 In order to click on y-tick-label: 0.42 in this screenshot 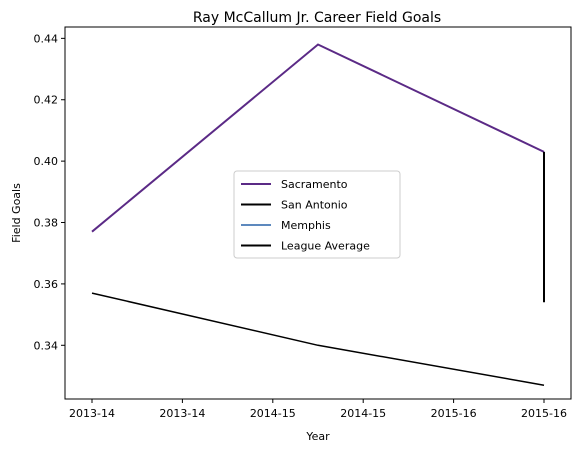, I will do `click(46, 100)`.